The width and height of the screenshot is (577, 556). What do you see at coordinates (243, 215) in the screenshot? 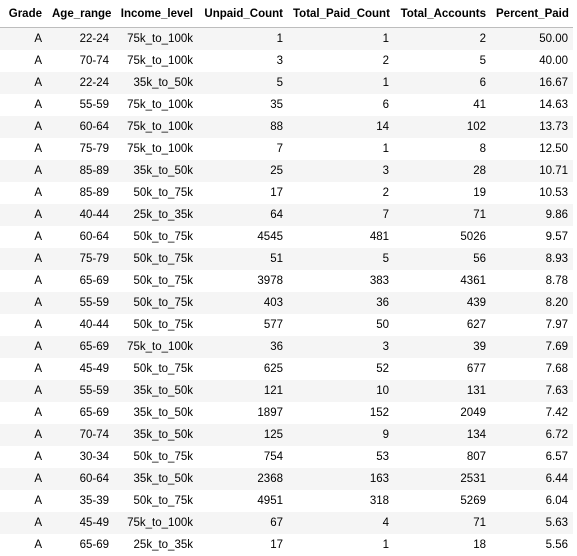
I see `cell-unpaid-count: 64` at bounding box center [243, 215].